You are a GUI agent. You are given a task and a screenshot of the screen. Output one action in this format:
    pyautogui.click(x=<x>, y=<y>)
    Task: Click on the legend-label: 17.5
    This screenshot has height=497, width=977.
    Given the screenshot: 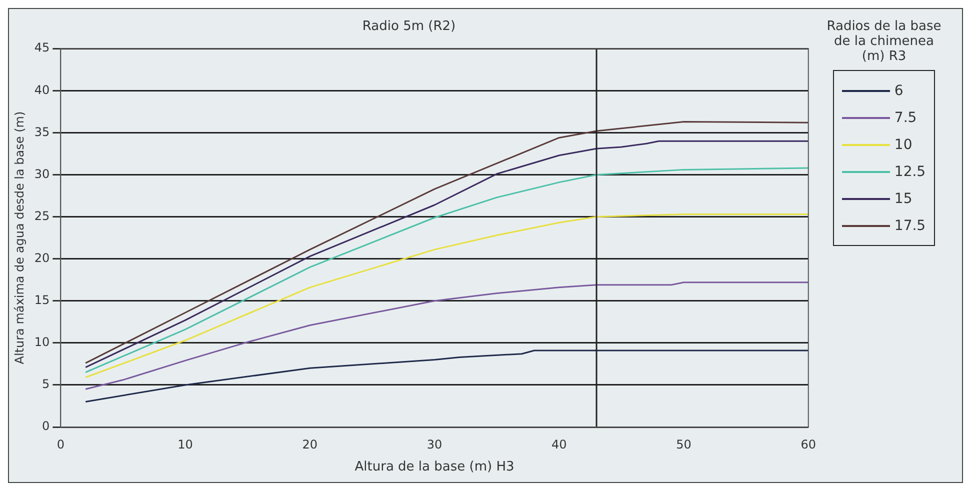 What is the action you would take?
    pyautogui.click(x=910, y=226)
    